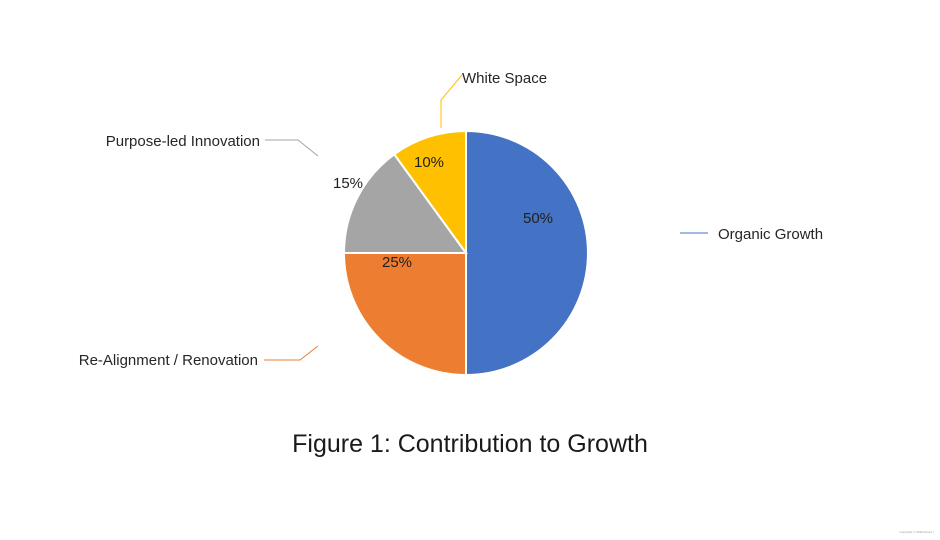 The image size is (940, 540). I want to click on leader-line-purpose-led-innovation, so click(292, 148).